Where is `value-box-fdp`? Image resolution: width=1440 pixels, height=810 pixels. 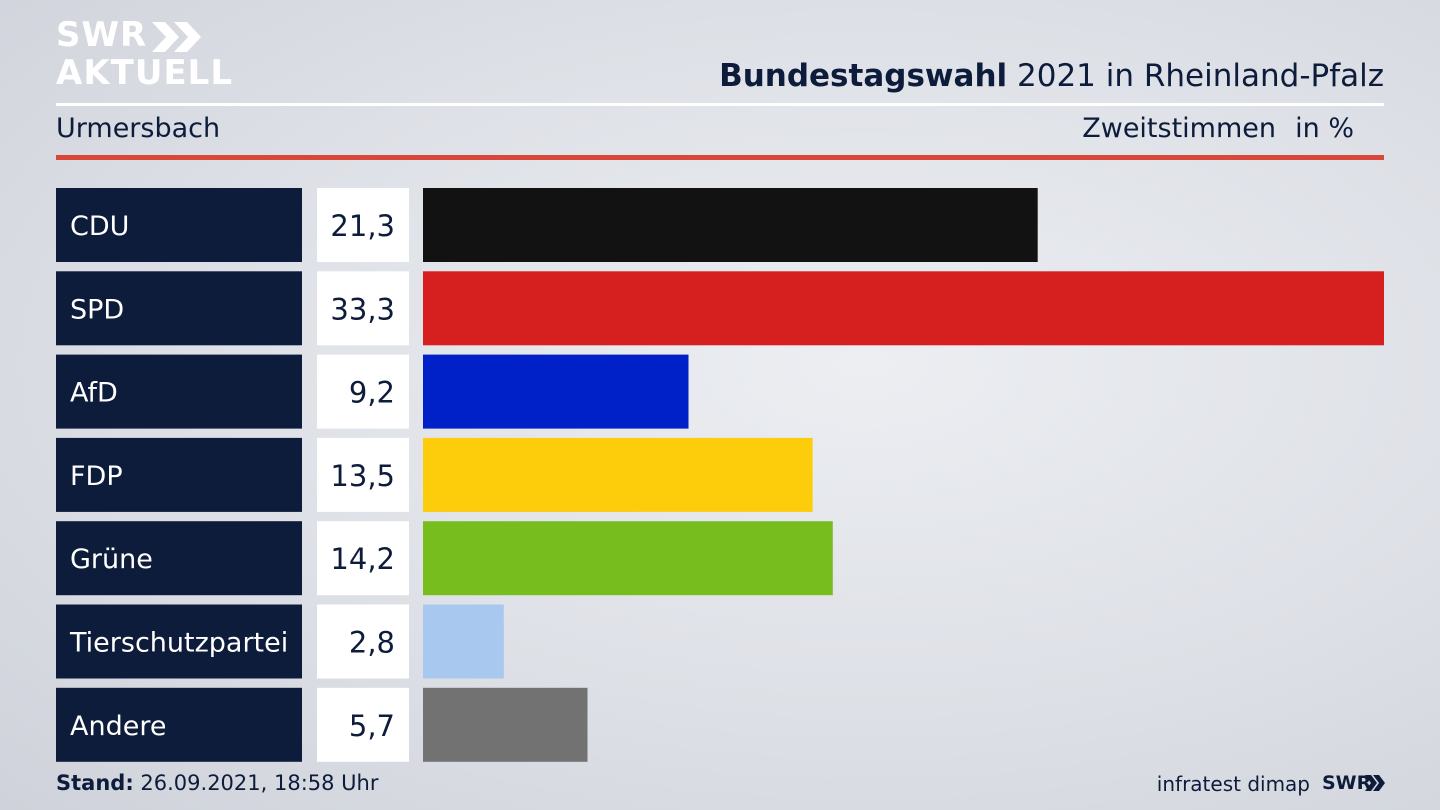 value-box-fdp is located at coordinates (363, 474).